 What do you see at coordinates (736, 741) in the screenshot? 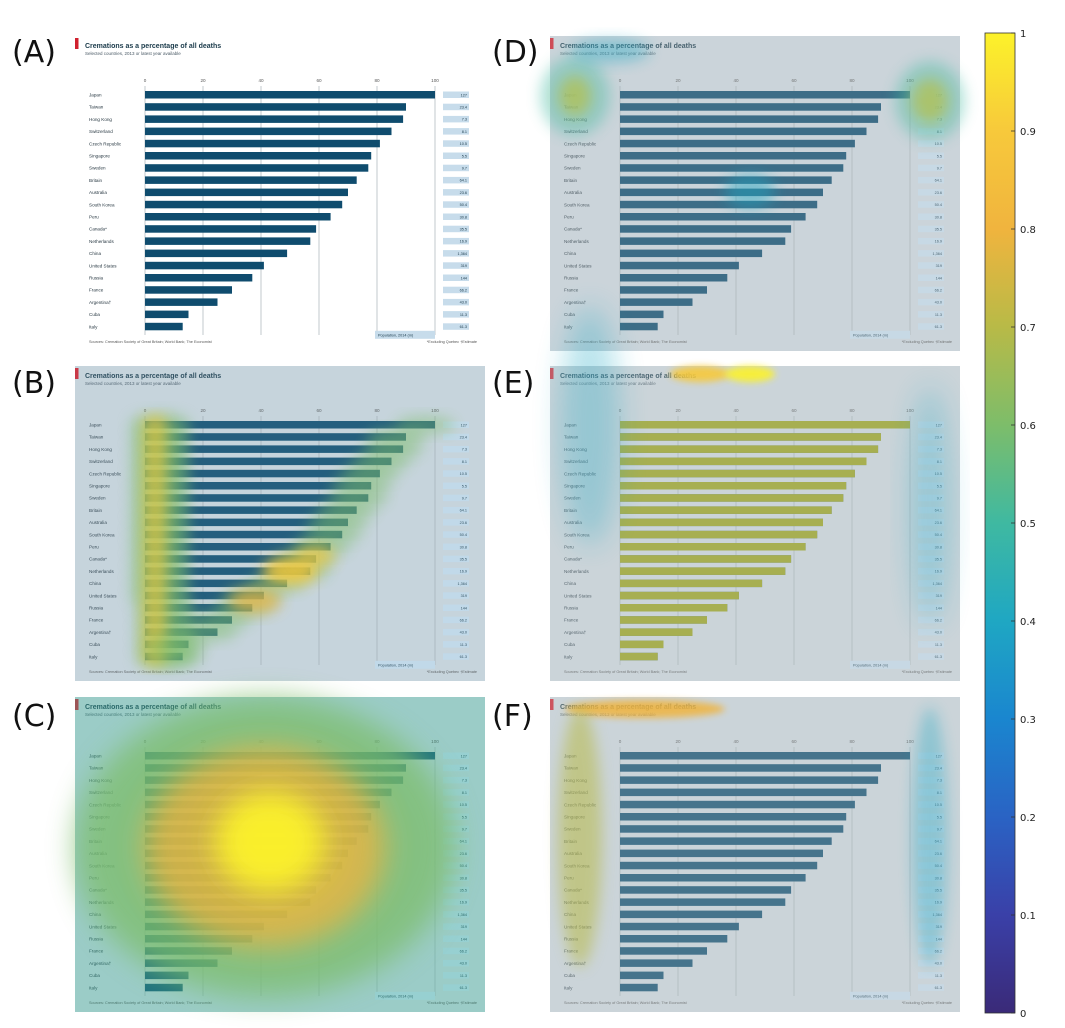
I see `x-tick-label: 40` at bounding box center [736, 741].